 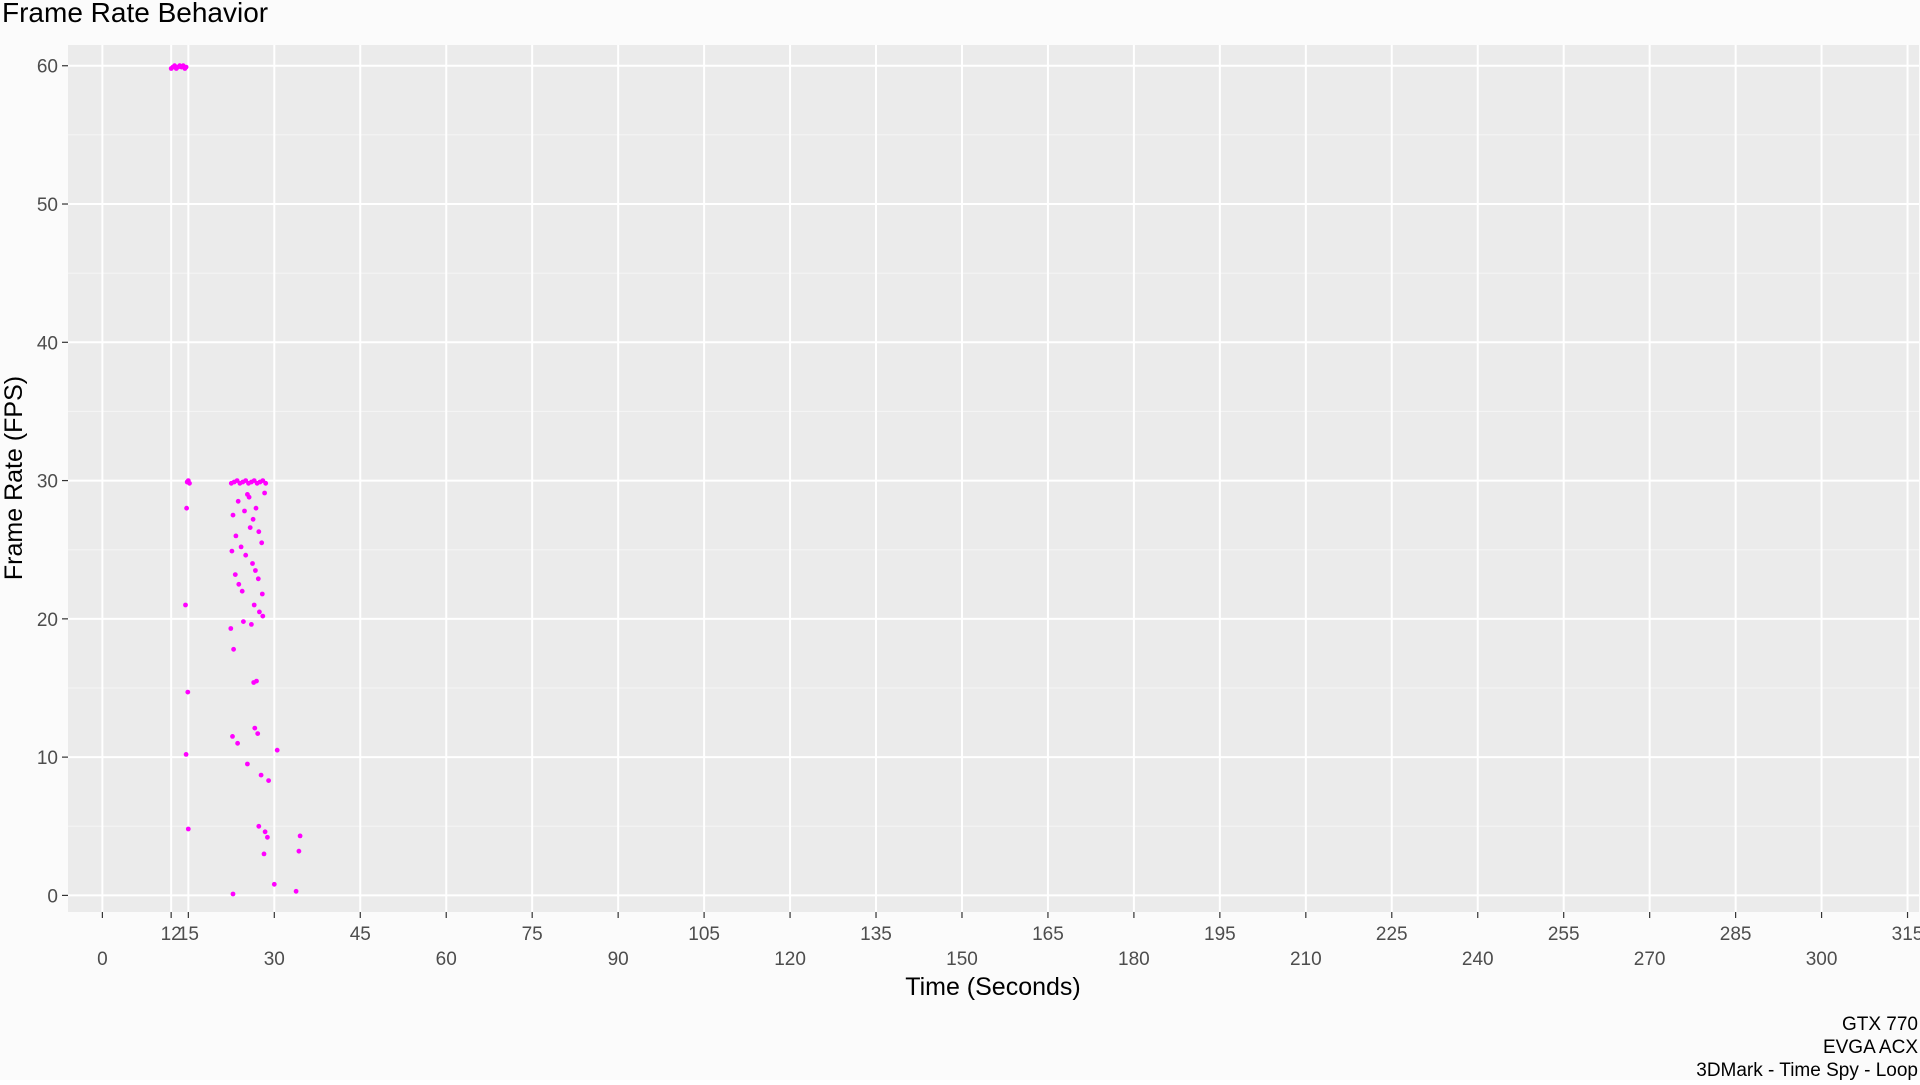 I want to click on chart-title: Frame Rate Behavior, so click(x=135, y=14).